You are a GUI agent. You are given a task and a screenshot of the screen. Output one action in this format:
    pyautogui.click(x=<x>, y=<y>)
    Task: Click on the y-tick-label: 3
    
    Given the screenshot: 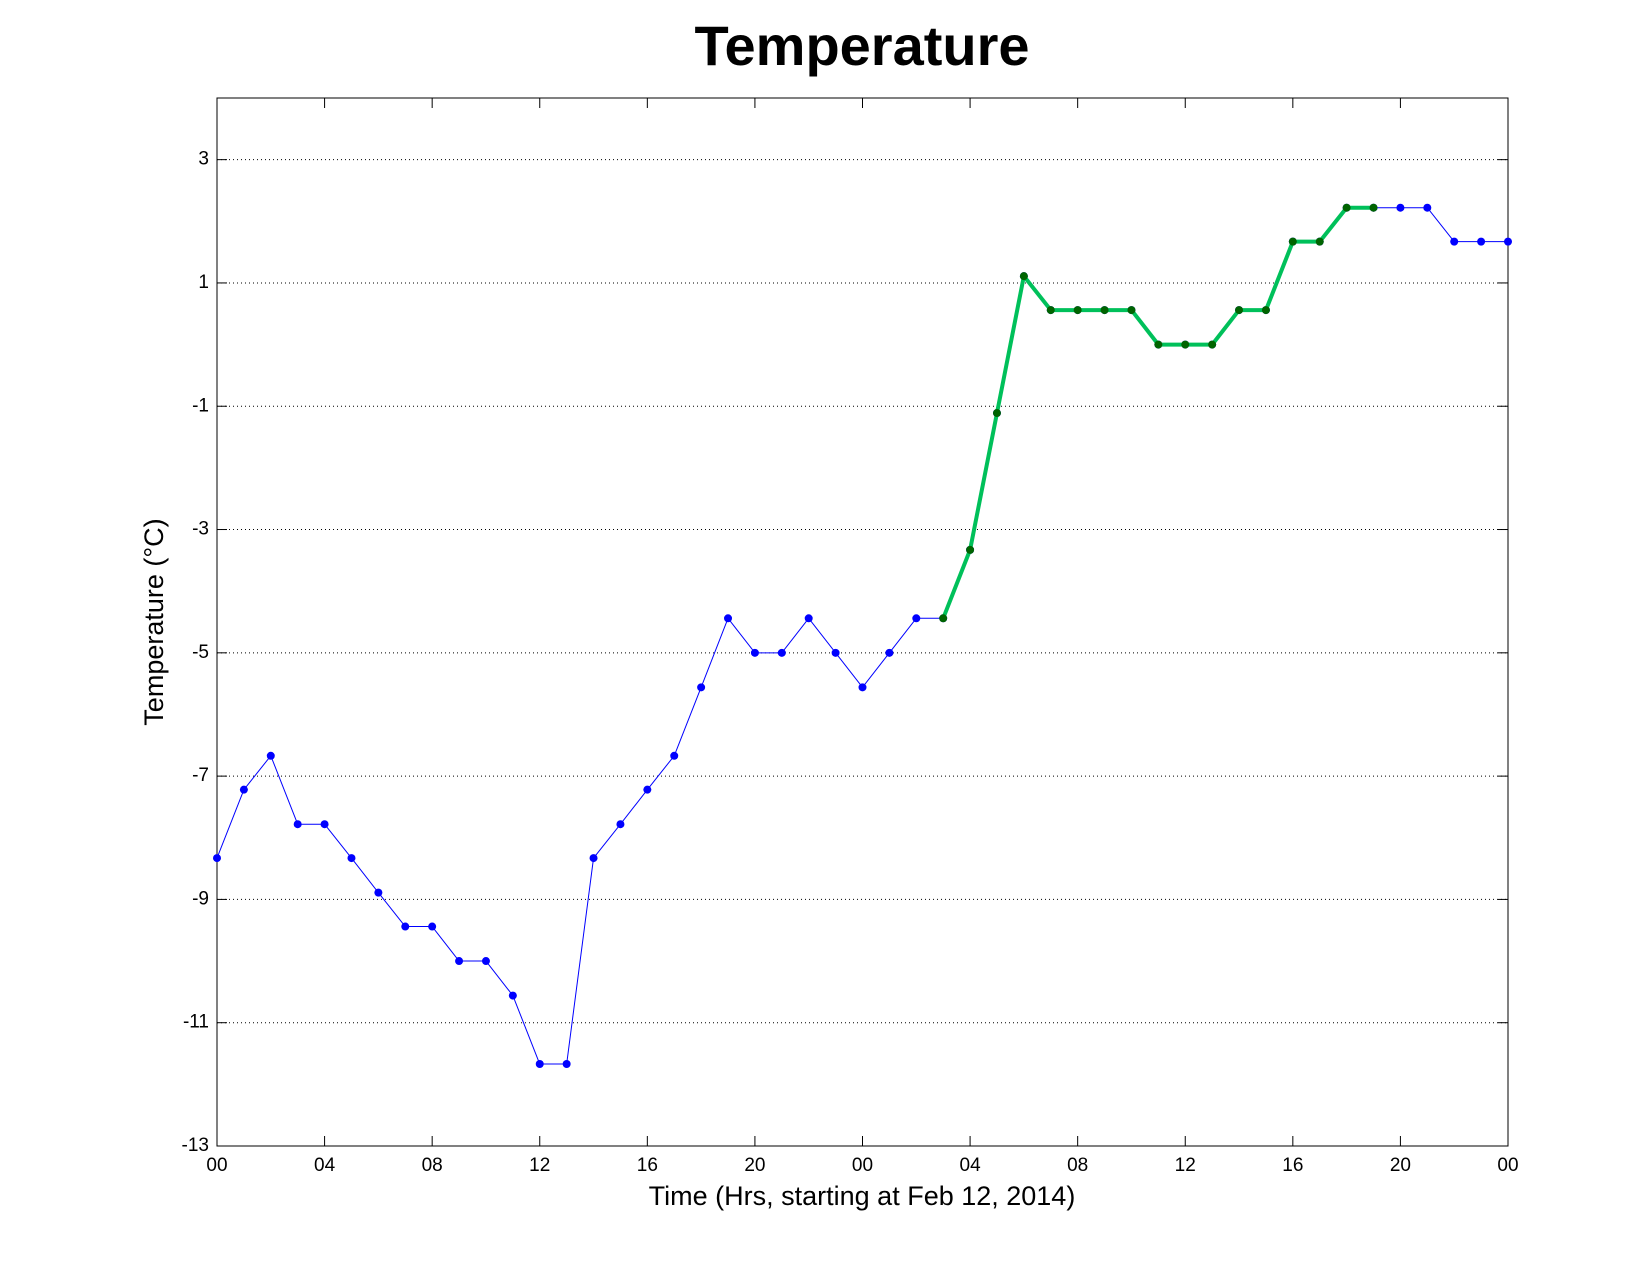 What is the action you would take?
    pyautogui.click(x=203, y=159)
    